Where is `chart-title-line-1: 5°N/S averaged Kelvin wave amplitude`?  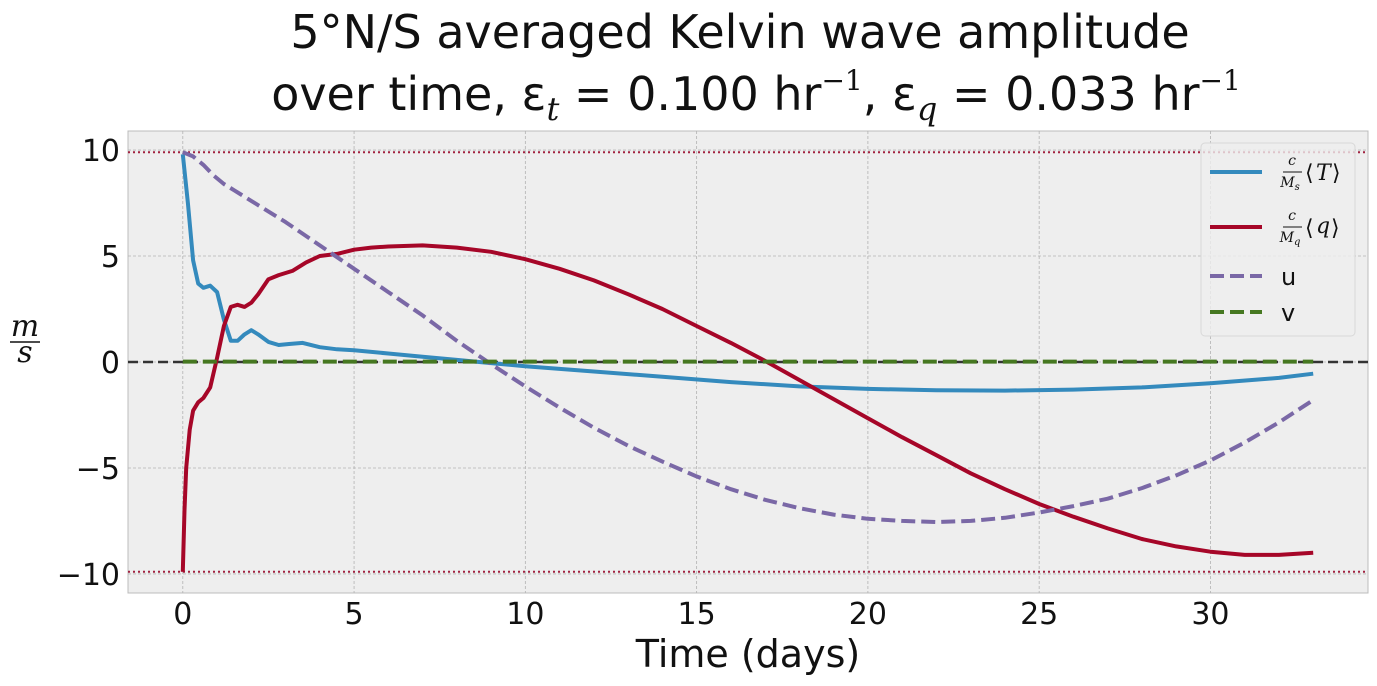
chart-title-line-1: 5°N/S averaged Kelvin wave amplitude is located at coordinates (739, 32).